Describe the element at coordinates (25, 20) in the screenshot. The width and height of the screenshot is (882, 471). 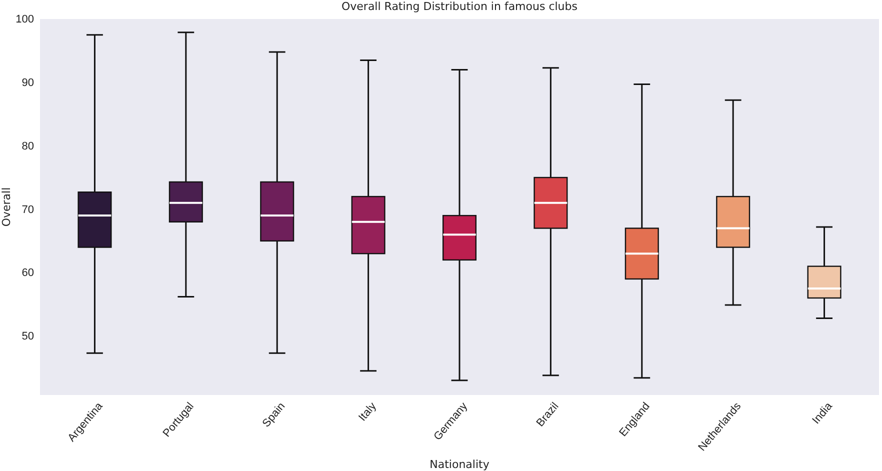
I see `y-tick-label: 100` at that location.